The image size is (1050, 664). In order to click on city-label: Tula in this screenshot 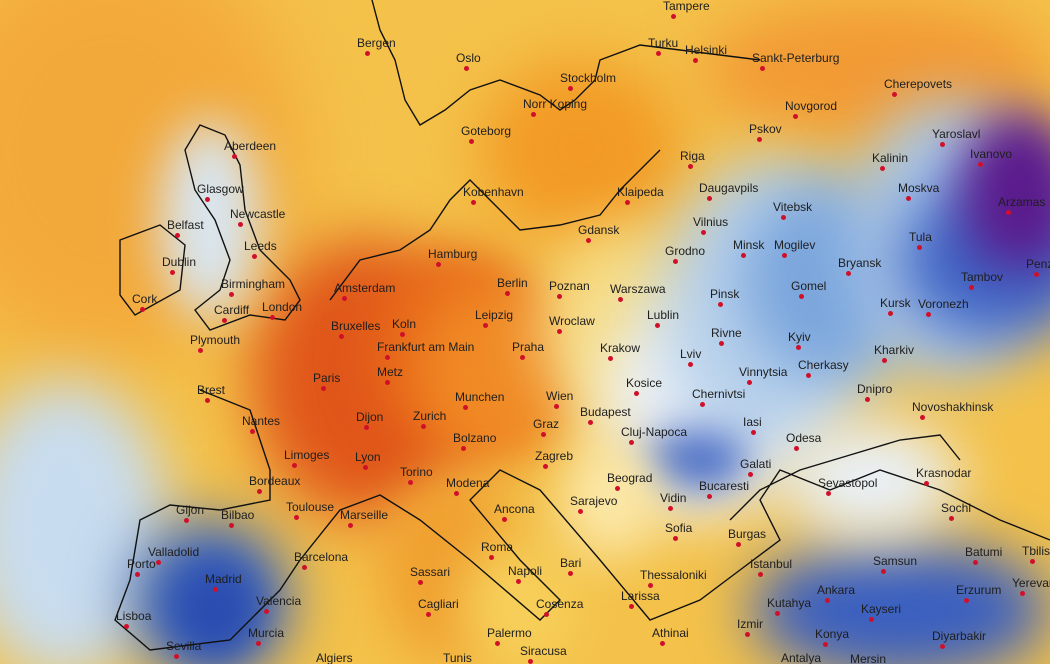, I will do `click(920, 237)`.